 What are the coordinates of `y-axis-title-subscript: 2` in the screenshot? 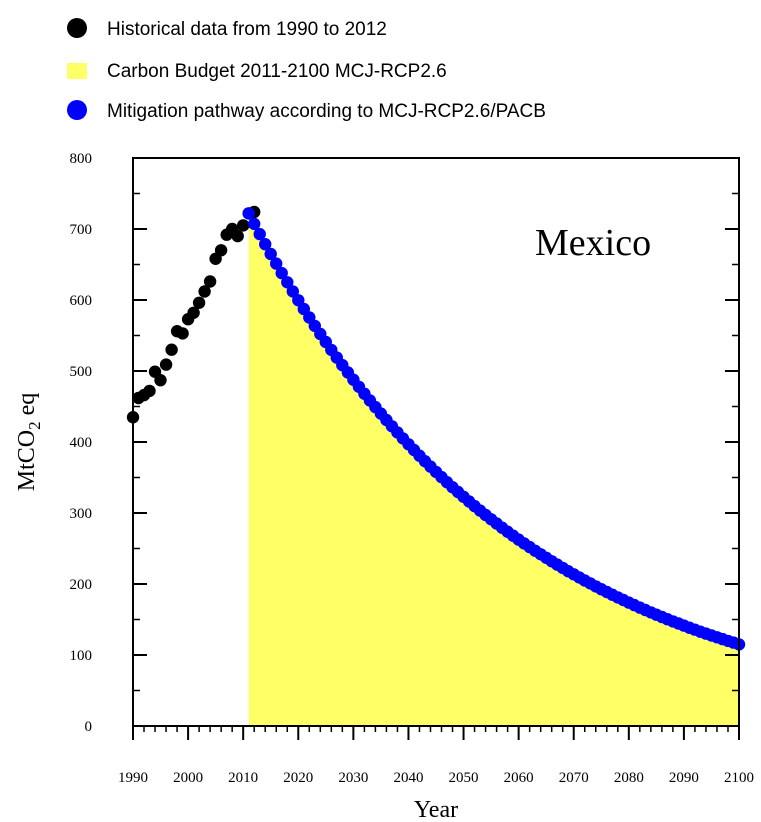 It's located at (34, 425).